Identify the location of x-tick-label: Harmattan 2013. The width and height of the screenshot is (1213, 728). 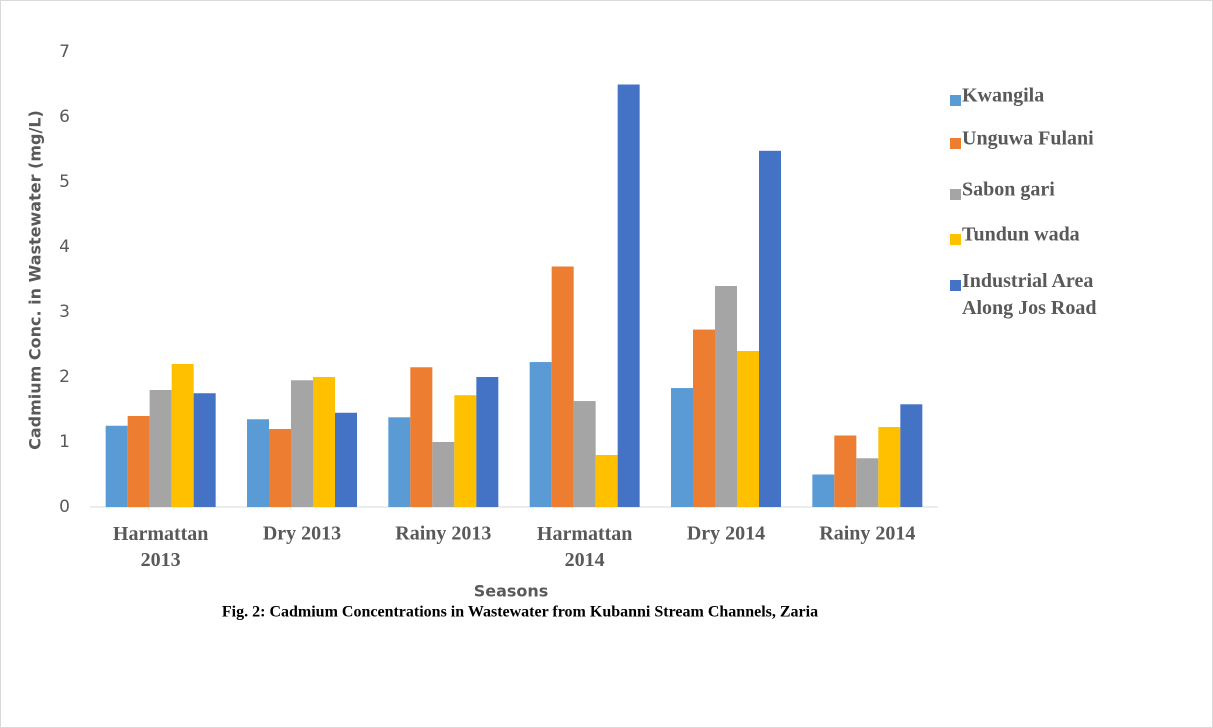
(161, 547).